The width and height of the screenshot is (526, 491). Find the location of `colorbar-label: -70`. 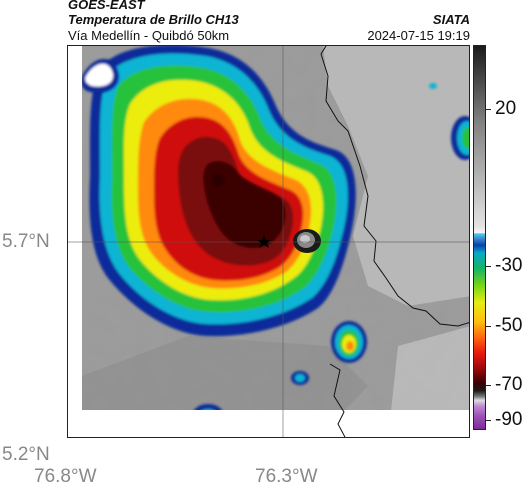

colorbar-label: -70 is located at coordinates (509, 384).